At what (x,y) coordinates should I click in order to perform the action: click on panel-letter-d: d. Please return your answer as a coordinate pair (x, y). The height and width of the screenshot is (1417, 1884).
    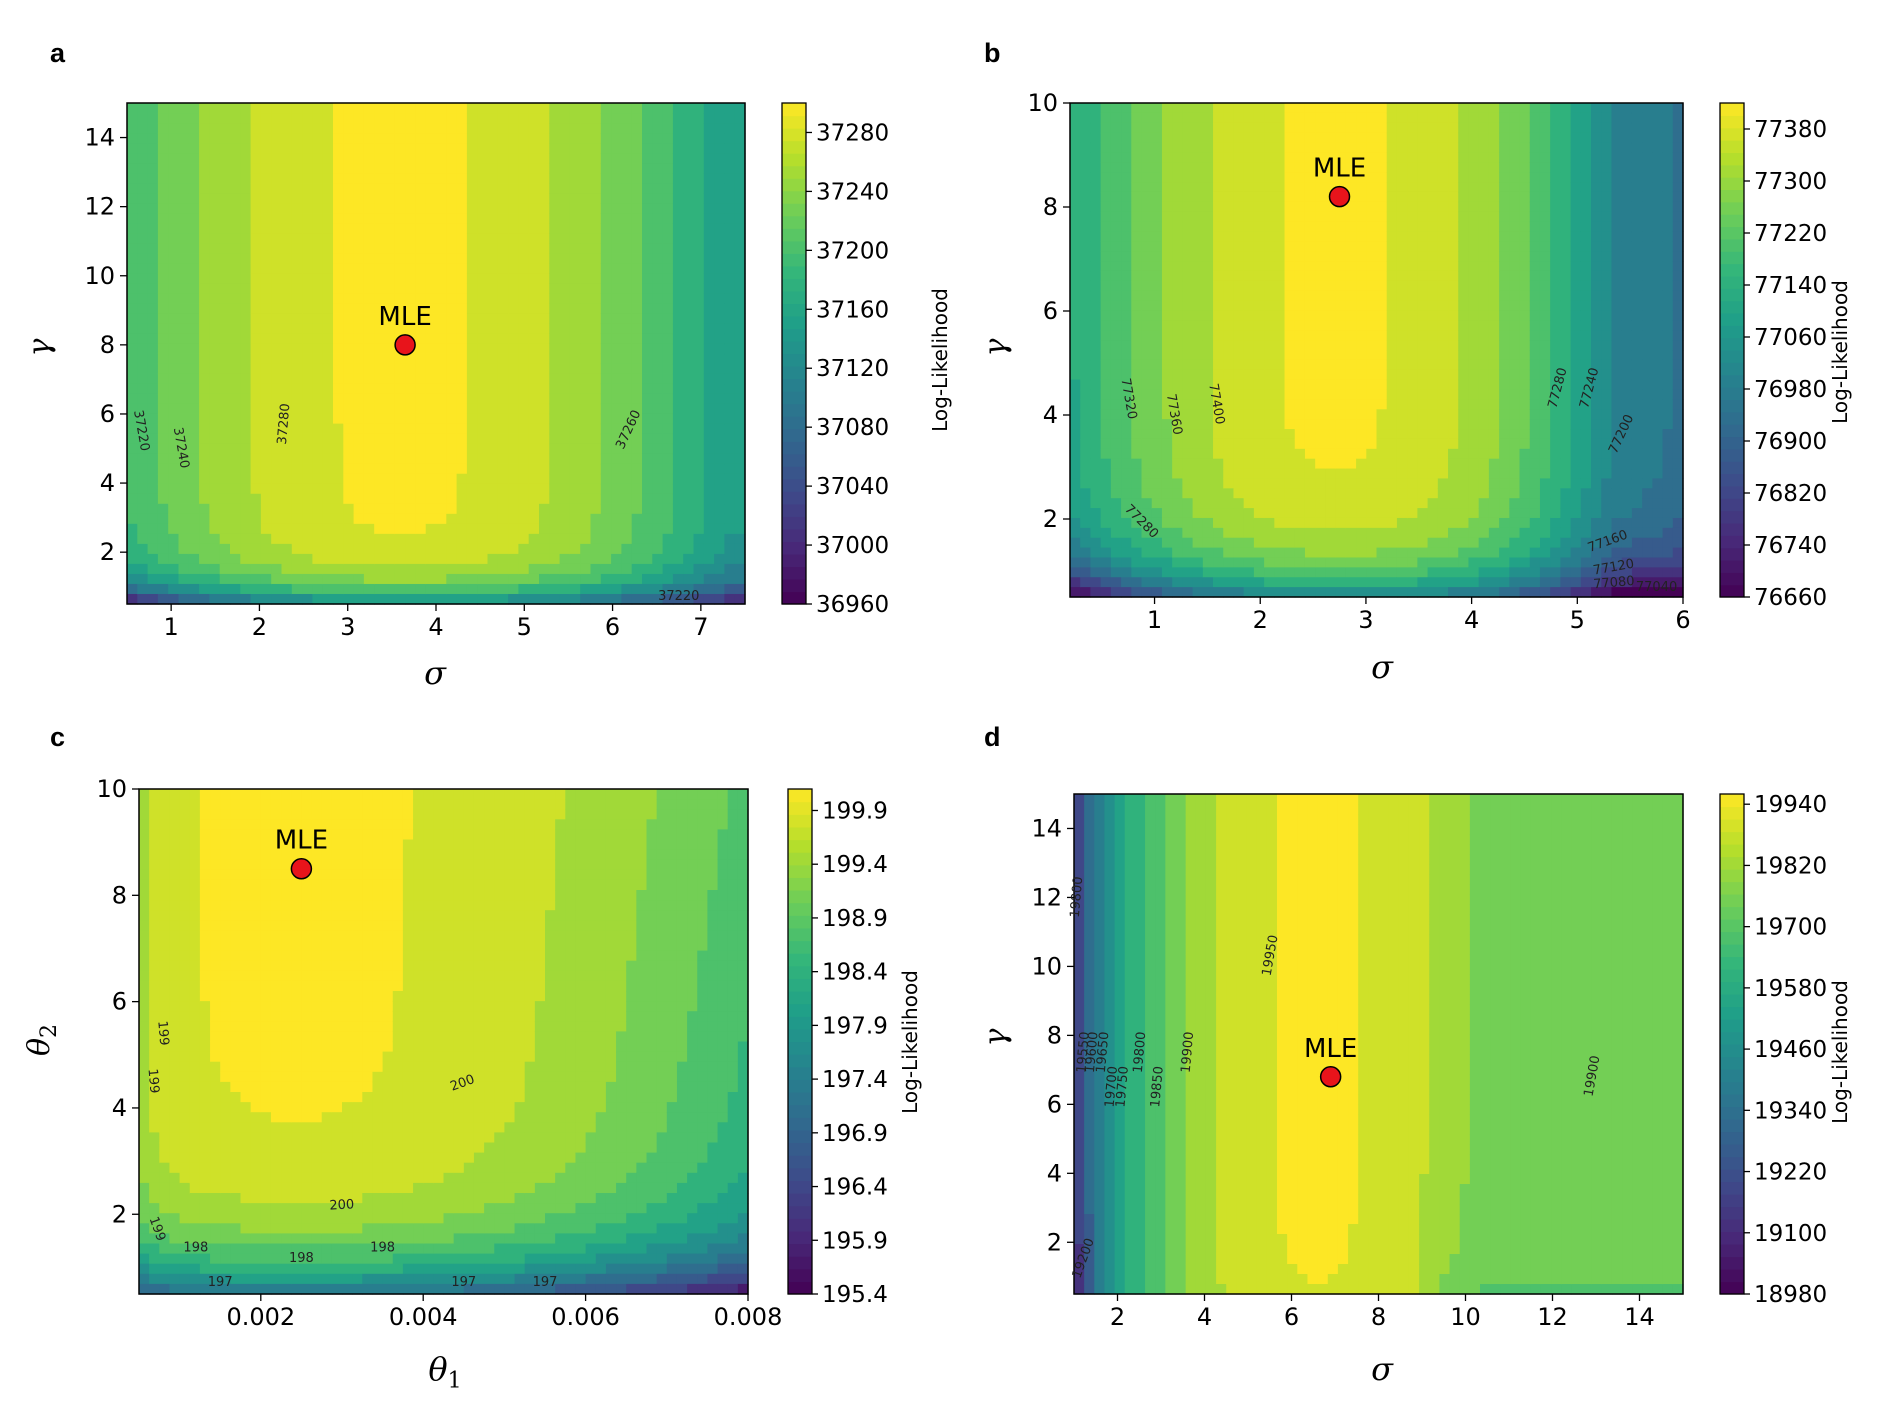
    Looking at the image, I should click on (992, 737).